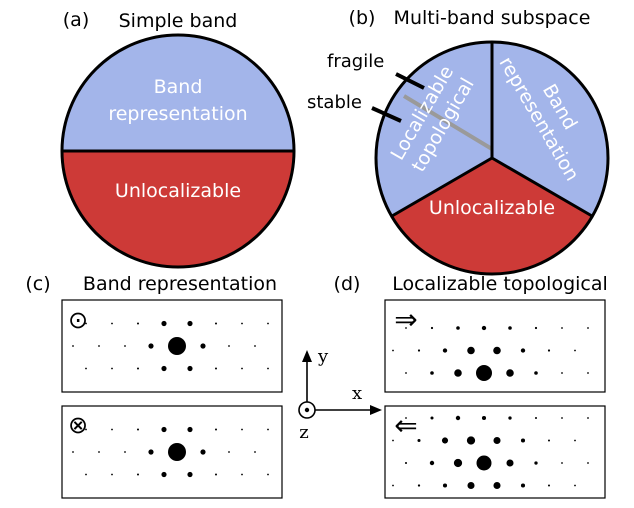 The height and width of the screenshot is (508, 634). I want to click on panel-d-title: Localizable topological, so click(500, 284).